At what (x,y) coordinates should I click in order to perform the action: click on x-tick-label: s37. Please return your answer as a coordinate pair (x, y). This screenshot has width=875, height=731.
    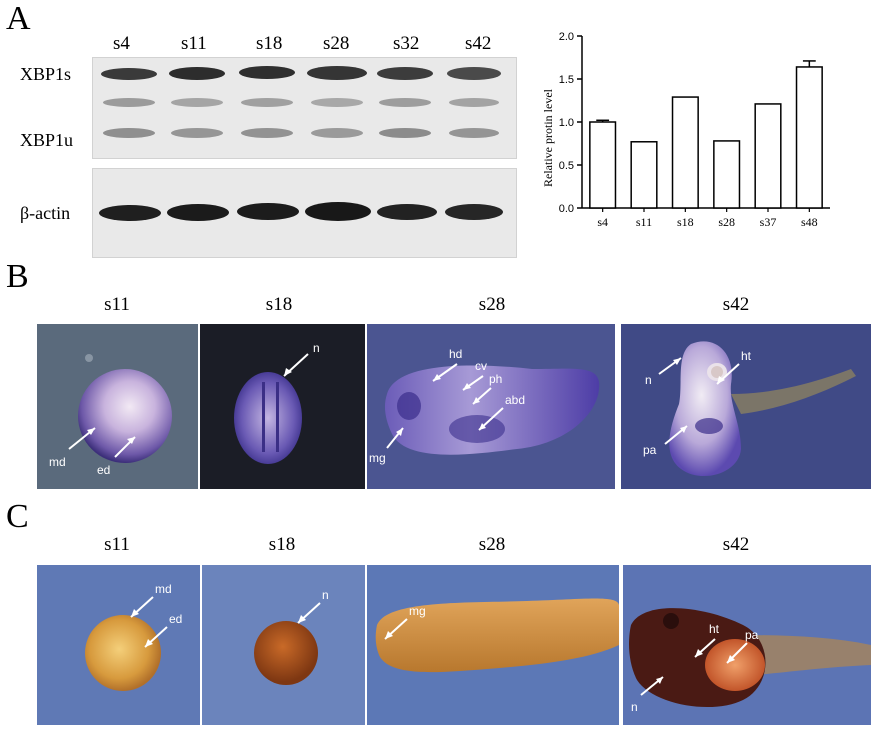
    Looking at the image, I should click on (768, 222).